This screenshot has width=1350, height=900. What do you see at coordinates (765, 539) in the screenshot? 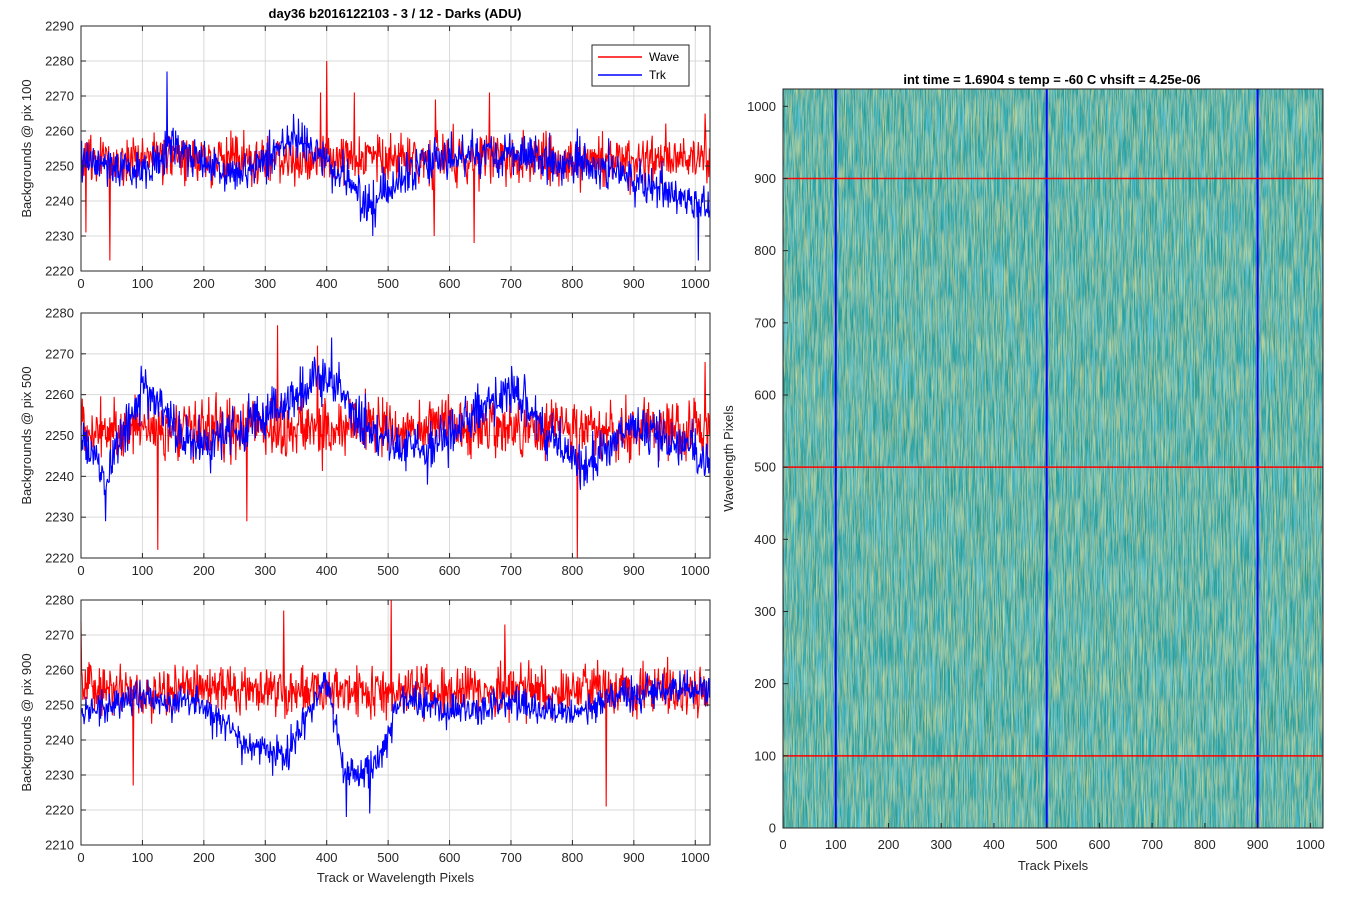
I see `y-tick-label: 400` at bounding box center [765, 539].